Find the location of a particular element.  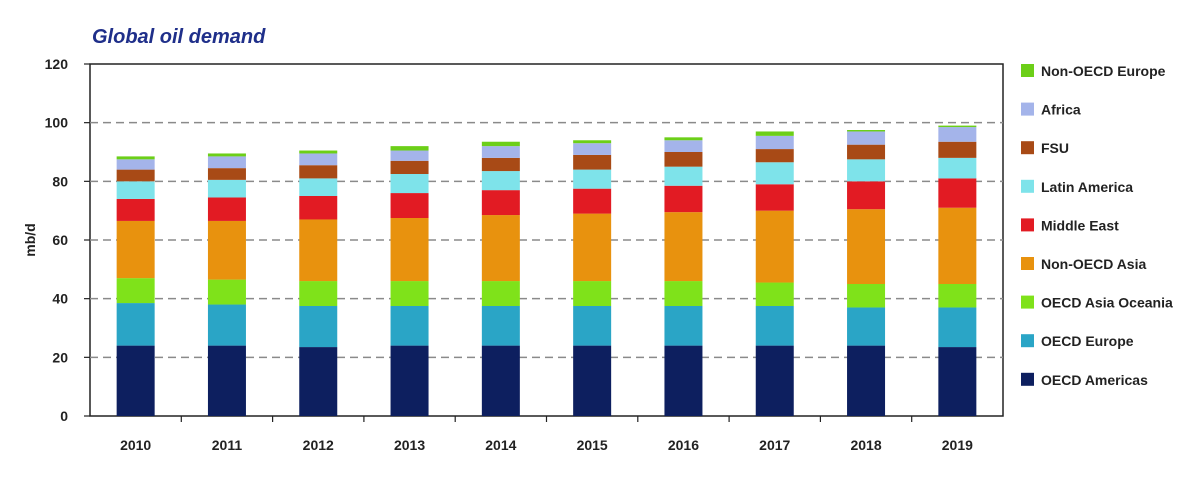

legend-label: OECD Americas is located at coordinates (1094, 380).